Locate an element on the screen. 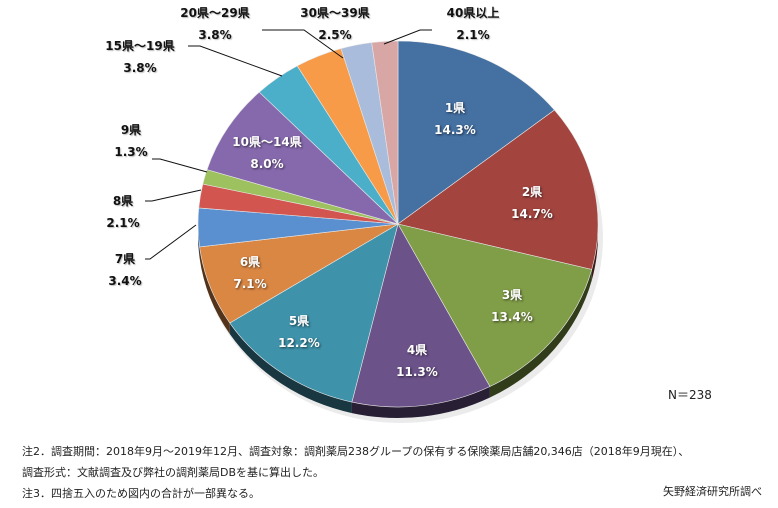 The image size is (778, 508). label-9: 9県 1.3% is located at coordinates (131, 141).